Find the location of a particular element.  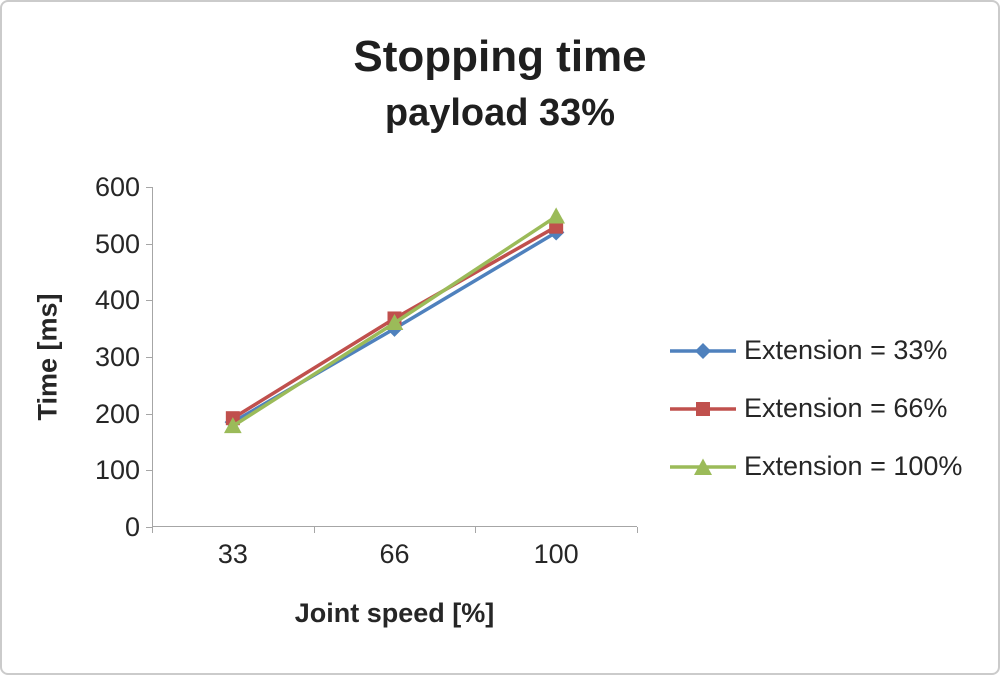

legend-item-extension-66: Extension = 66% is located at coordinates (816, 408).